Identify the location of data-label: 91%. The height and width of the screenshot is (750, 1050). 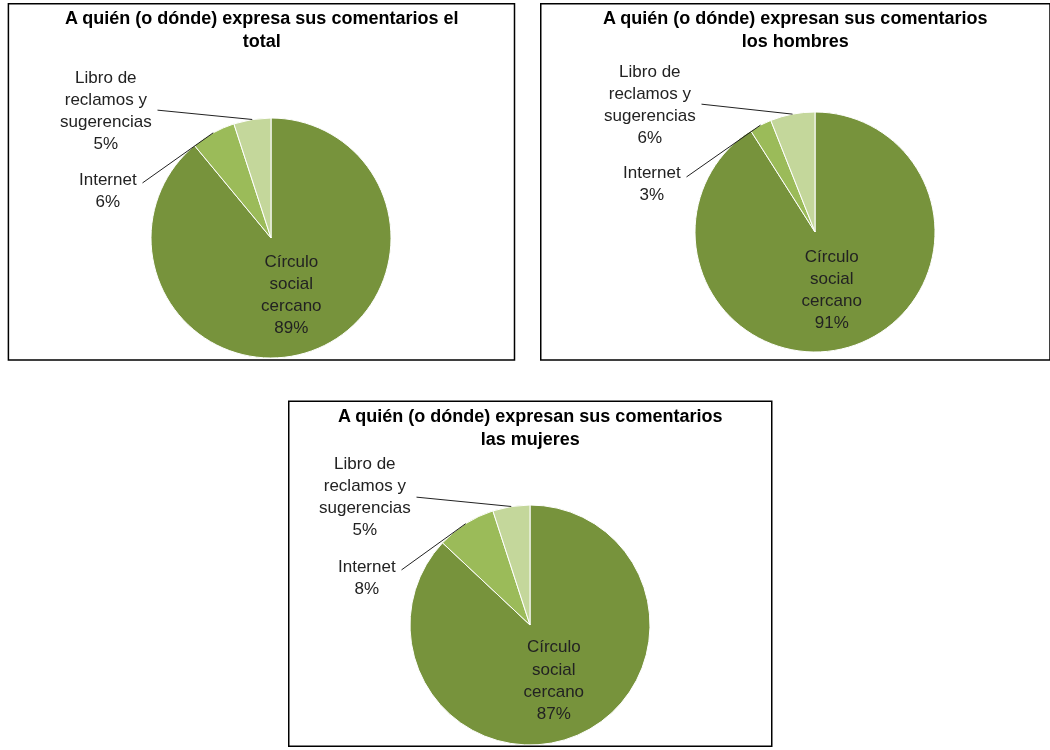
(831, 323).